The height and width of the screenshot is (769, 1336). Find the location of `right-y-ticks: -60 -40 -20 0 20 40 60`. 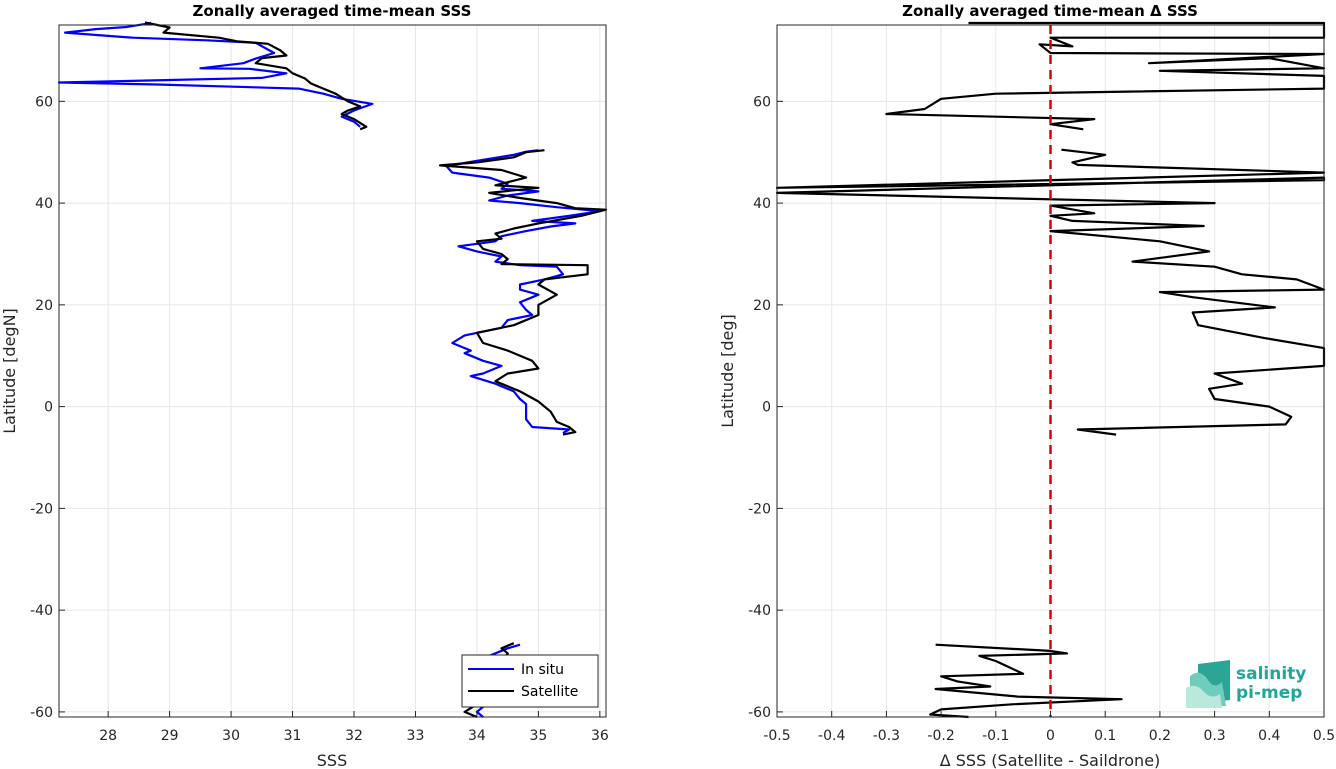

right-y-ticks: -60 -40 -20 0 20 40 60 is located at coordinates (765, 407).